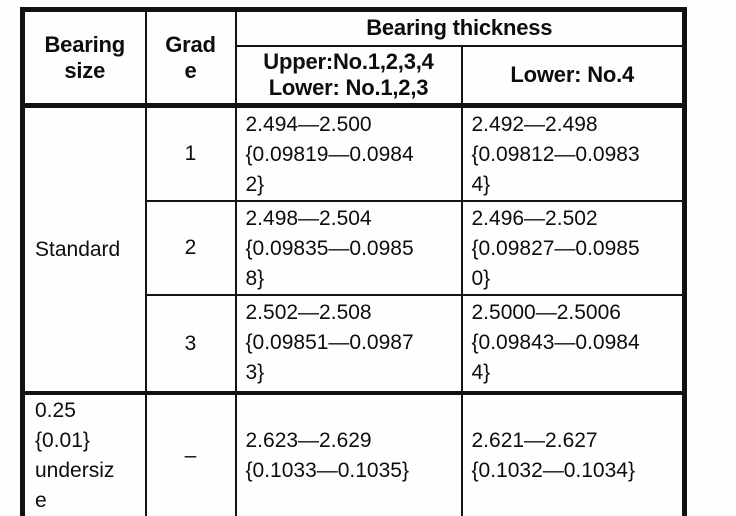  I want to click on cell-grade-3: 3, so click(190, 344).